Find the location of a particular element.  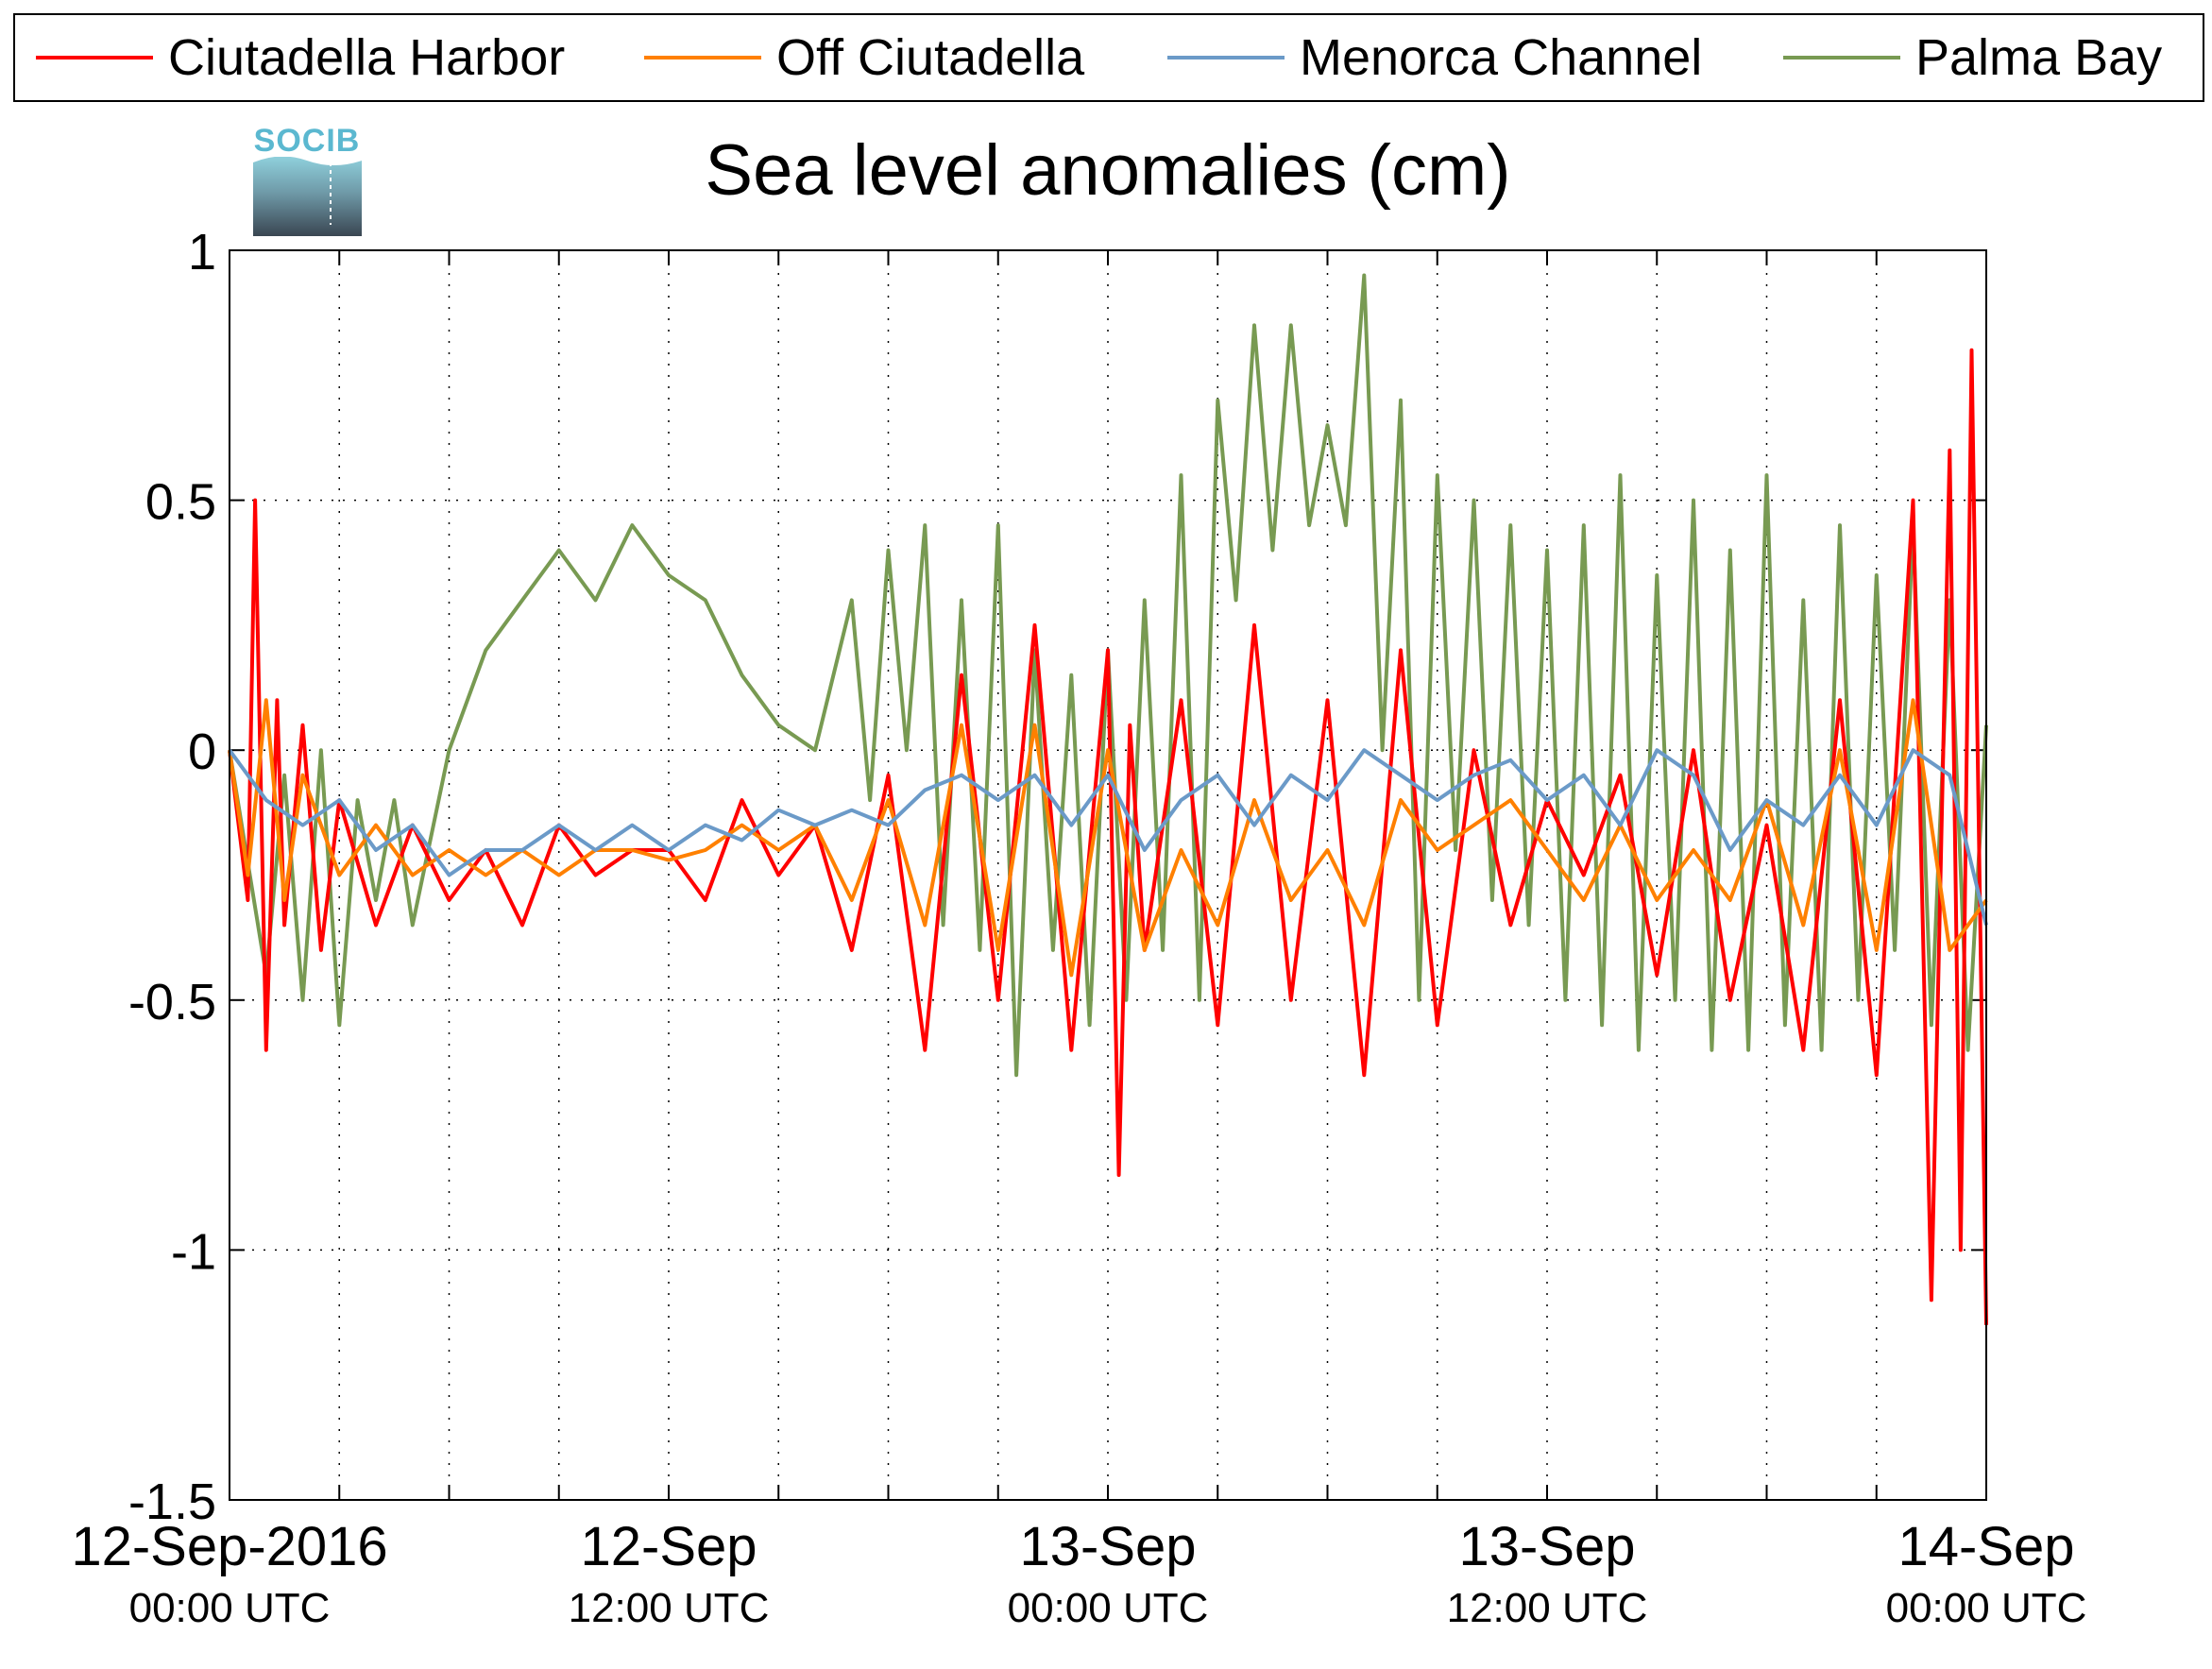

chart-title: Sea level anomalies (cm) is located at coordinates (1107, 171).